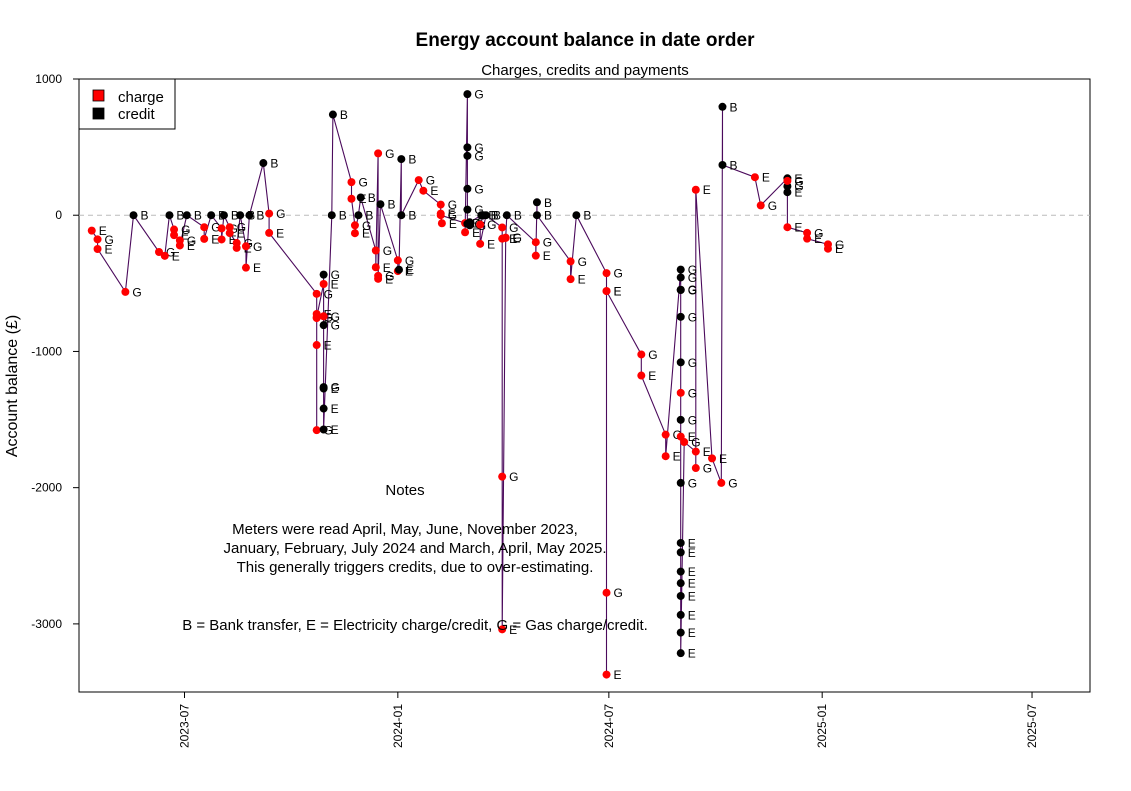 This screenshot has width=1131, height=791. Describe the element at coordinates (137, 114) in the screenshot. I see `legend-label-credit: credit` at that location.